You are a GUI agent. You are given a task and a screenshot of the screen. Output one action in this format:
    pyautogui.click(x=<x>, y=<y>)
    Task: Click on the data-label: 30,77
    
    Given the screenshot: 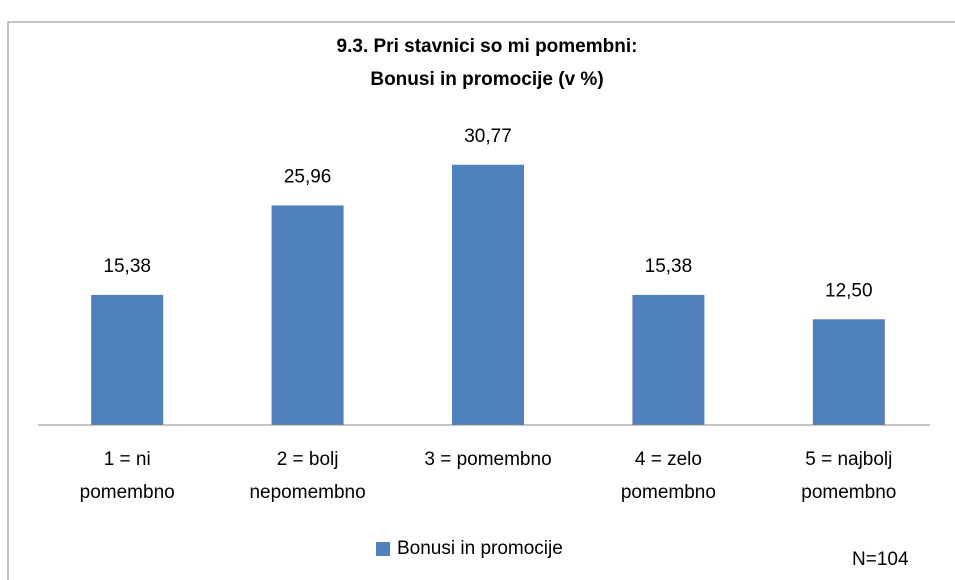 What is the action you would take?
    pyautogui.click(x=488, y=136)
    